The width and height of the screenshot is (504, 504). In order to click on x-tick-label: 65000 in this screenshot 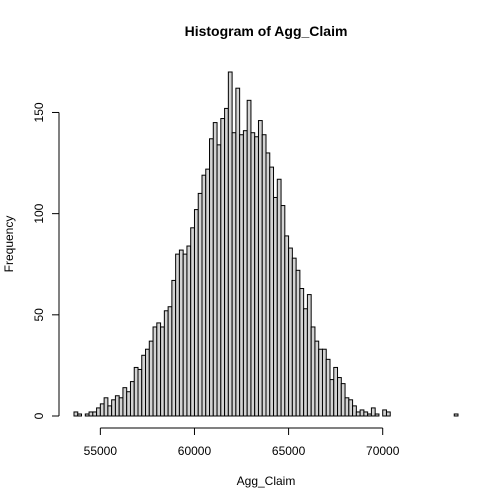, I will do `click(289, 451)`.